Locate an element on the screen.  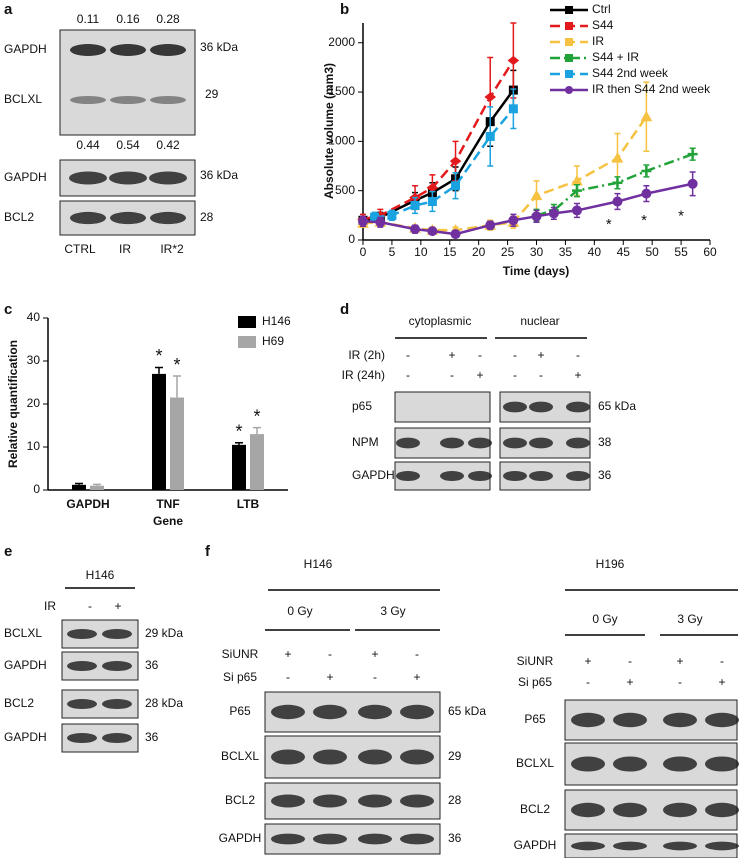
label: Si p65 is located at coordinates (535, 682).